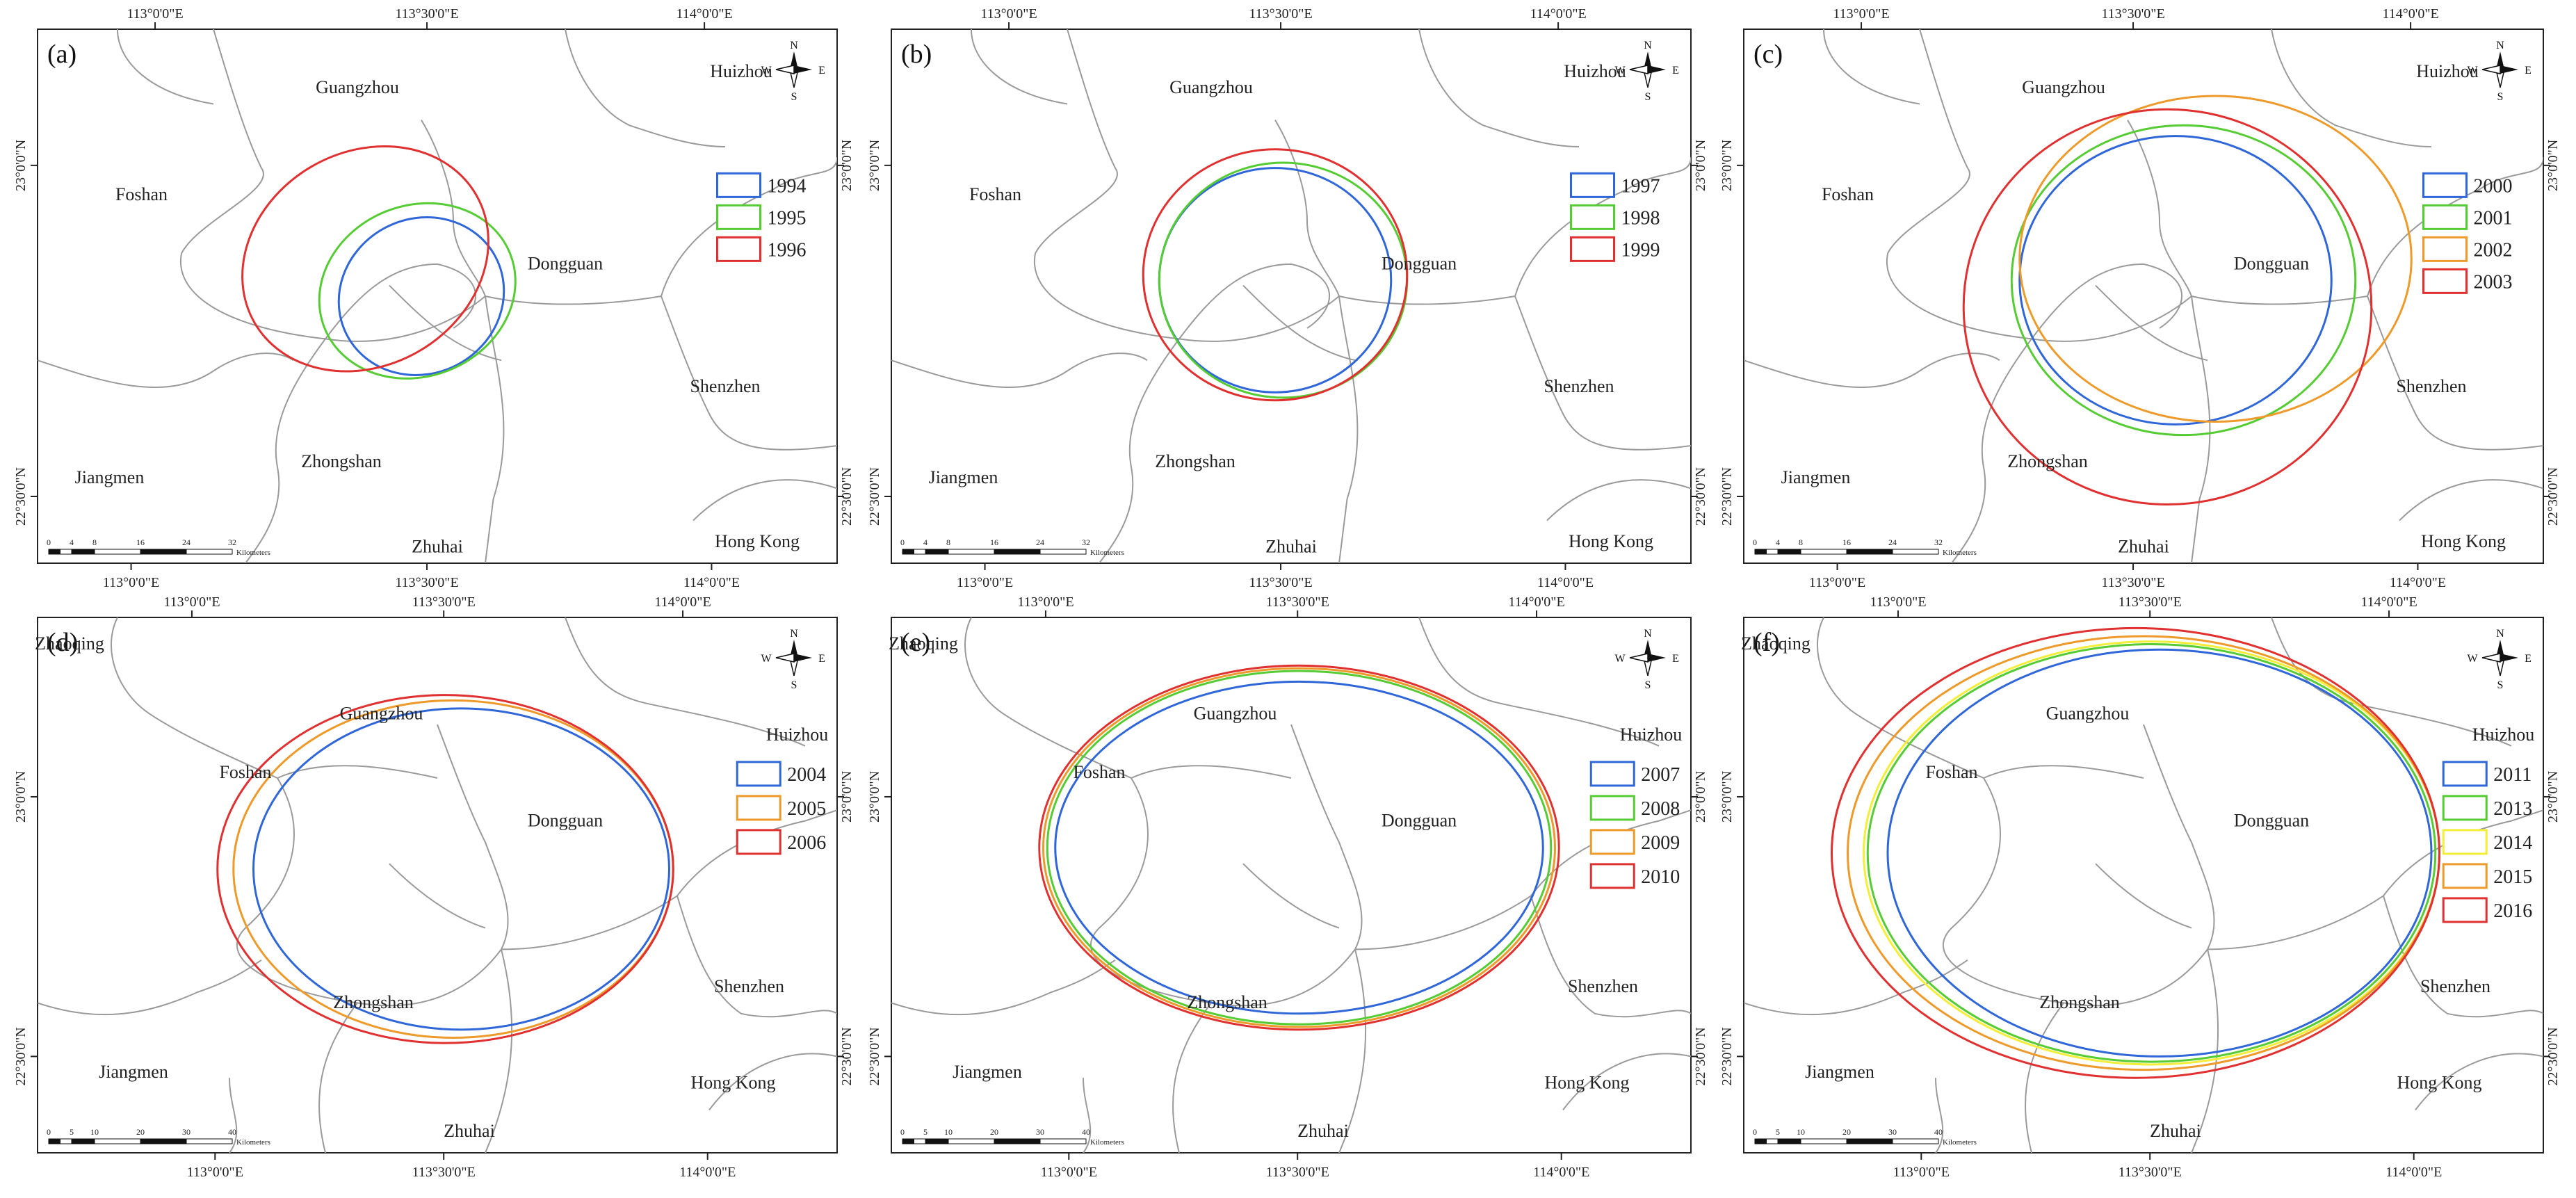 The image size is (2576, 1198). What do you see at coordinates (758, 808) in the screenshot?
I see `legend-swatch-2005` at bounding box center [758, 808].